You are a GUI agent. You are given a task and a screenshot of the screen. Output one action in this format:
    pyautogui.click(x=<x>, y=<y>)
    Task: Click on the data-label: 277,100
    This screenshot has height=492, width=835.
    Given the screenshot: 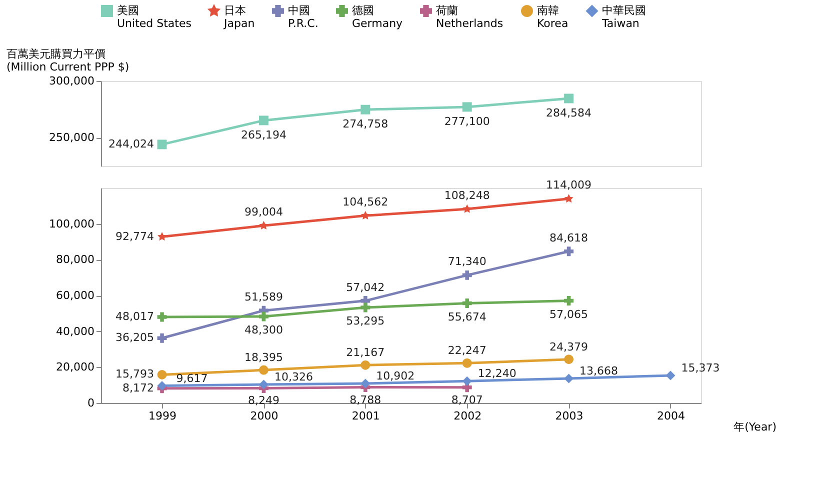 What is the action you would take?
    pyautogui.click(x=467, y=121)
    